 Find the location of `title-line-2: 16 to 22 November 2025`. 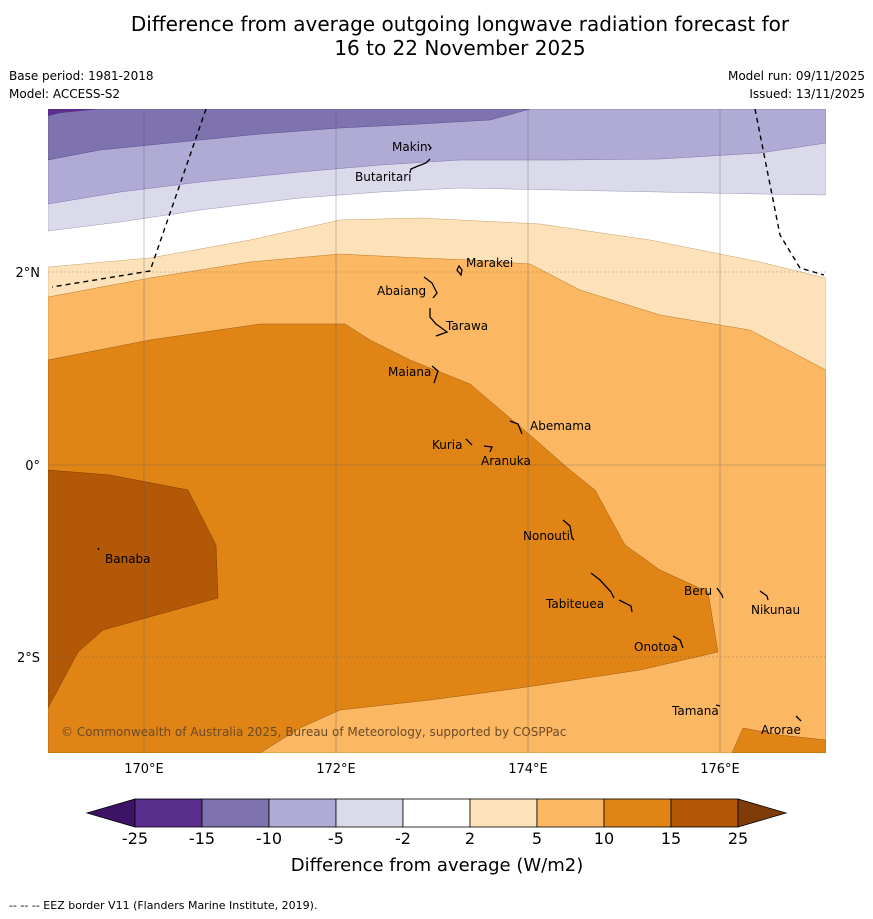

title-line-2: 16 to 22 November 2025 is located at coordinates (460, 48).